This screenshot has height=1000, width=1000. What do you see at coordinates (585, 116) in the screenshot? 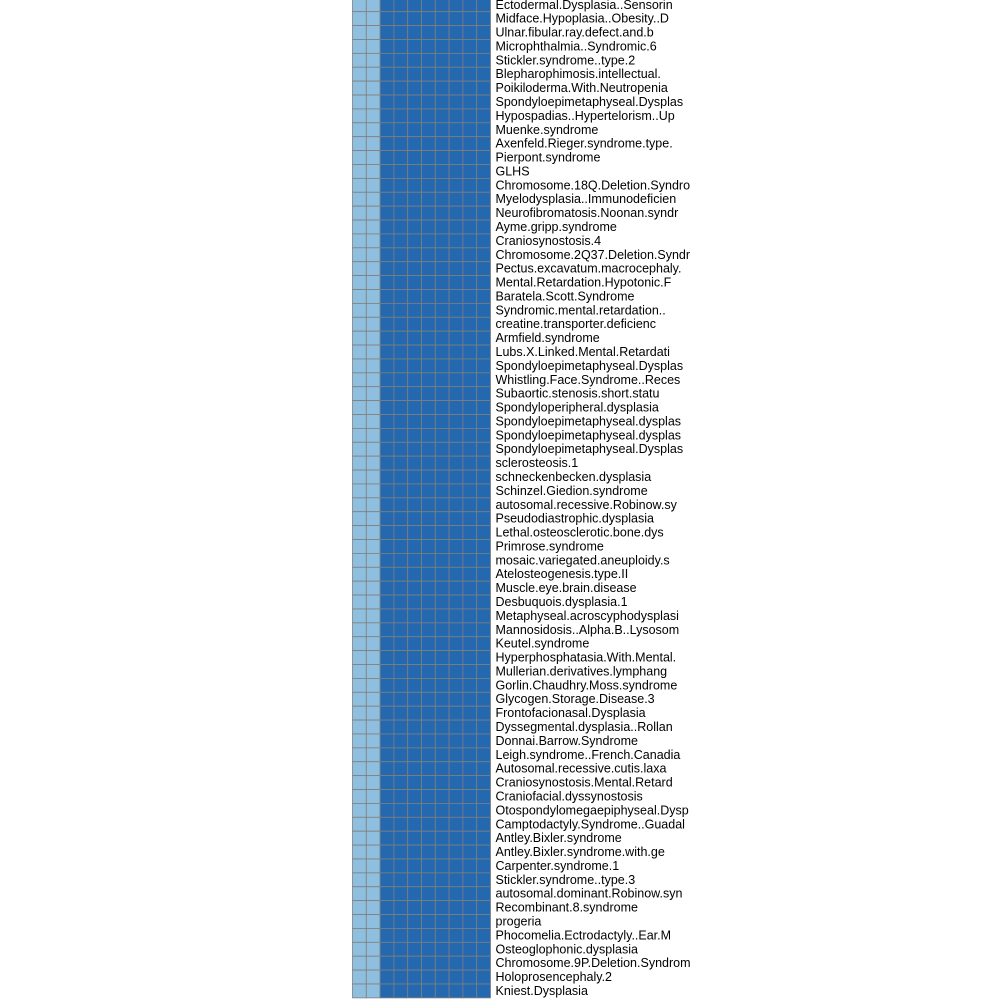
I see `row-label: Hypospadias..Hypertelorism..Up` at bounding box center [585, 116].